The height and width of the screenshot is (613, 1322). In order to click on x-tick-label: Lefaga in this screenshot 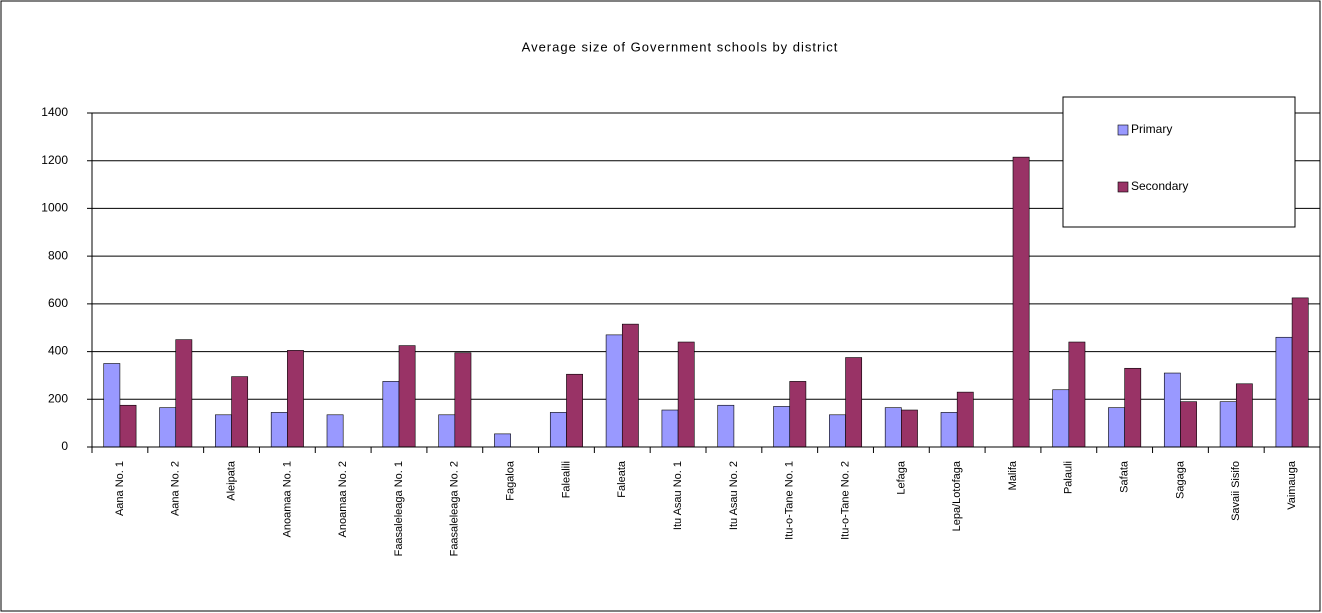, I will do `click(901, 477)`.